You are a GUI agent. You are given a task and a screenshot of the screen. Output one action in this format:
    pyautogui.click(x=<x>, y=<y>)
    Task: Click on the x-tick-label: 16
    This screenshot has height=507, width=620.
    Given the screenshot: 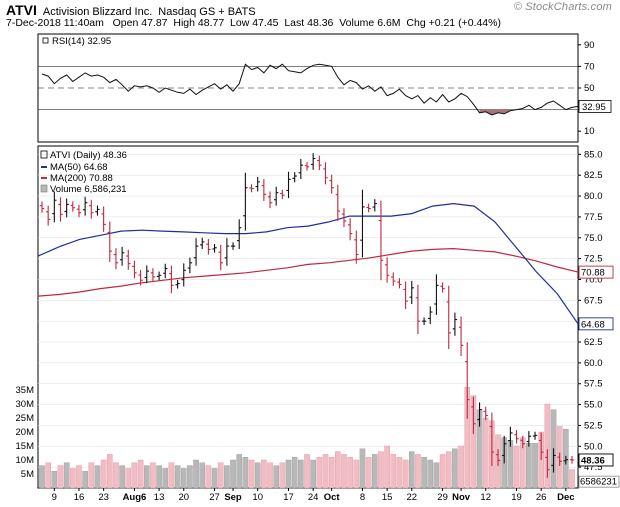 What is the action you would take?
    pyautogui.click(x=79, y=497)
    